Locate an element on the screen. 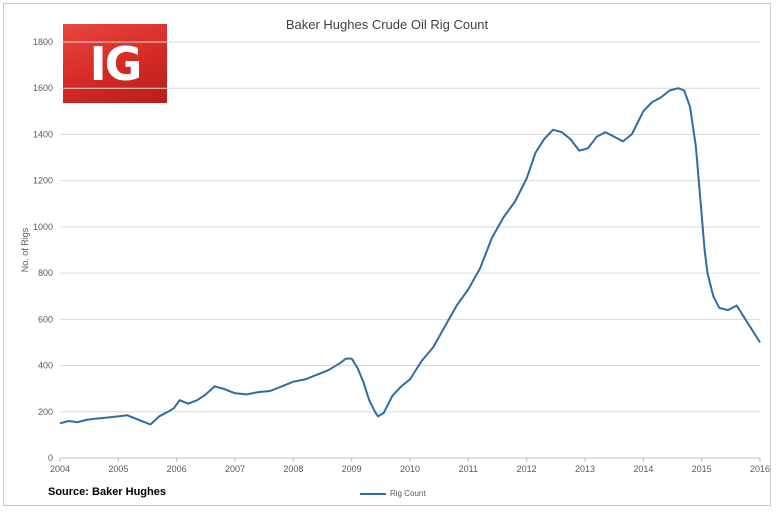 This screenshot has width=776, height=512. y-tick-label: 1200 is located at coordinates (43, 181).